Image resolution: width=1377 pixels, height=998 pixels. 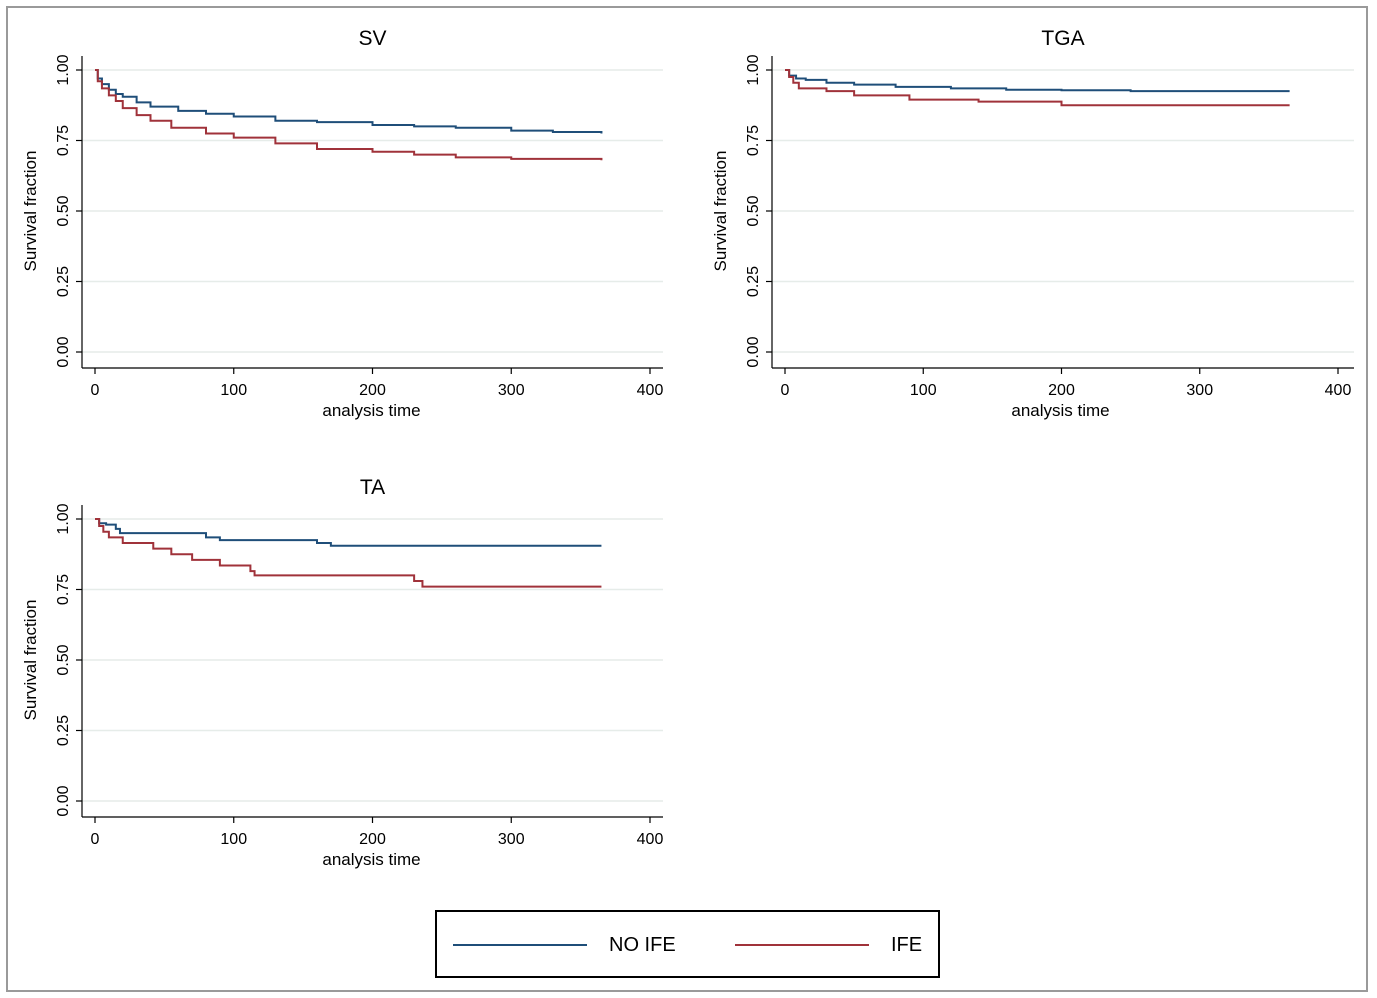 What do you see at coordinates (753, 140) in the screenshot?
I see `panel-2-y-tick-label: 0.75` at bounding box center [753, 140].